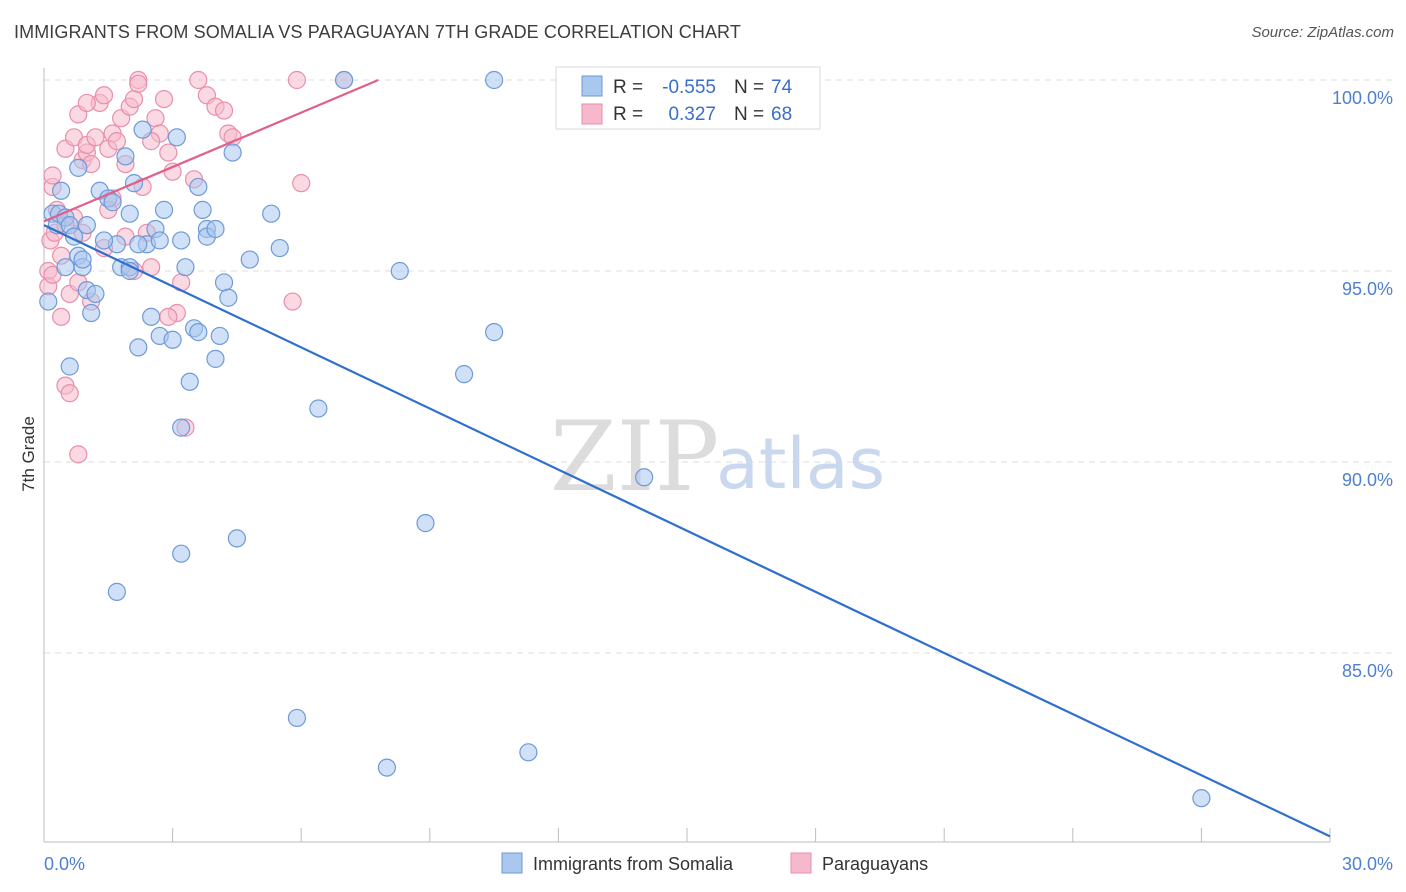  I want to click on legend-label-somalia: Immigrants from Somalia, so click(633, 864).